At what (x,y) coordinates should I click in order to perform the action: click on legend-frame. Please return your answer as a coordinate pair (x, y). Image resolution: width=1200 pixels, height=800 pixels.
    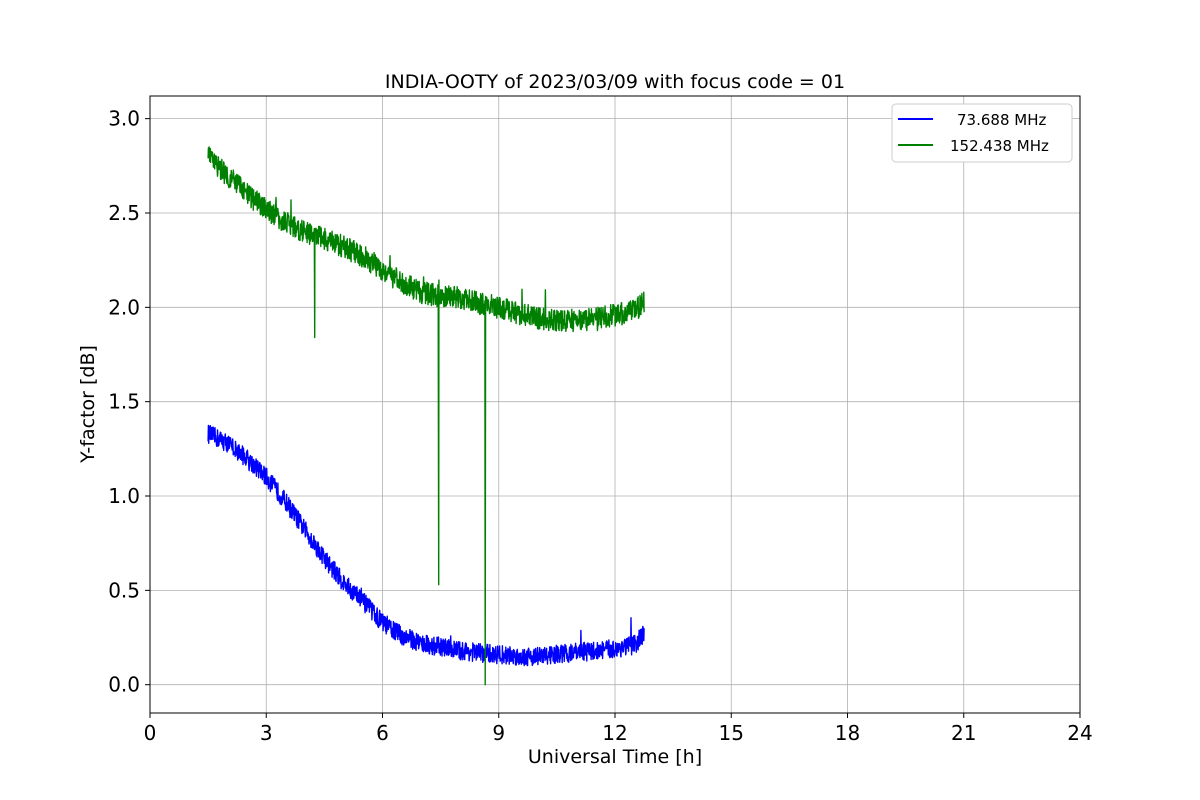
    Looking at the image, I should click on (982, 133).